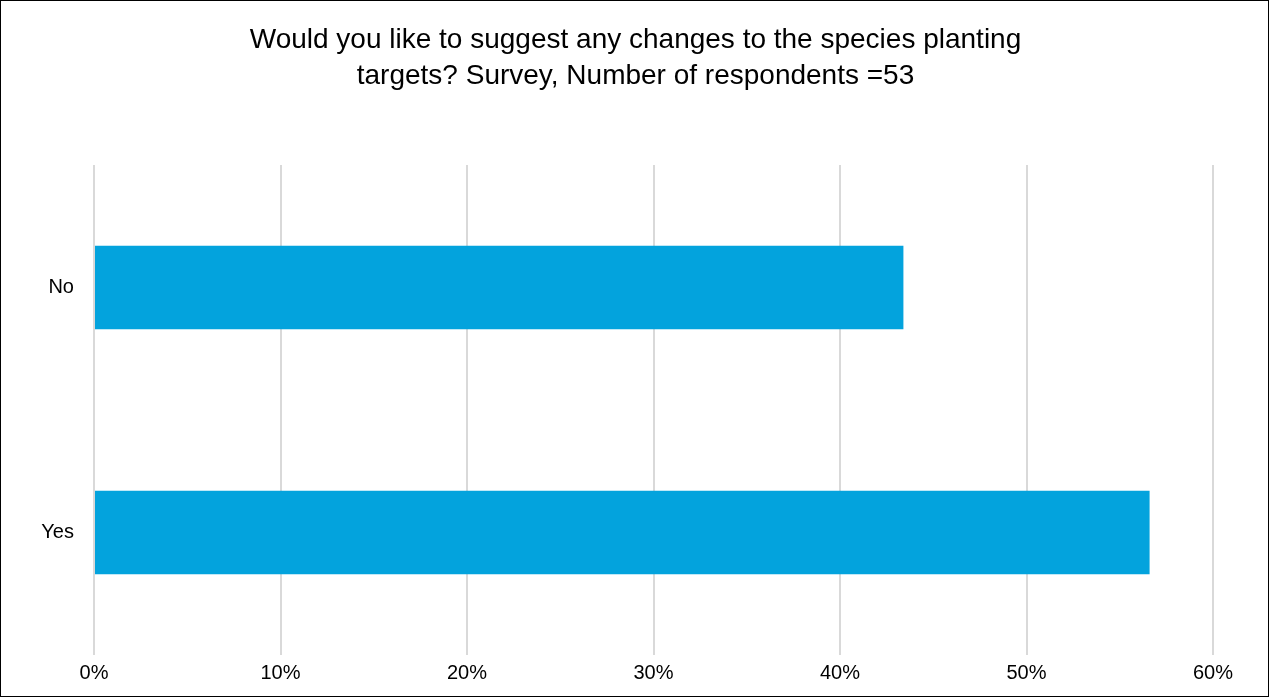 The image size is (1269, 697). What do you see at coordinates (1213, 671) in the screenshot?
I see `x-tick-label: 60%` at bounding box center [1213, 671].